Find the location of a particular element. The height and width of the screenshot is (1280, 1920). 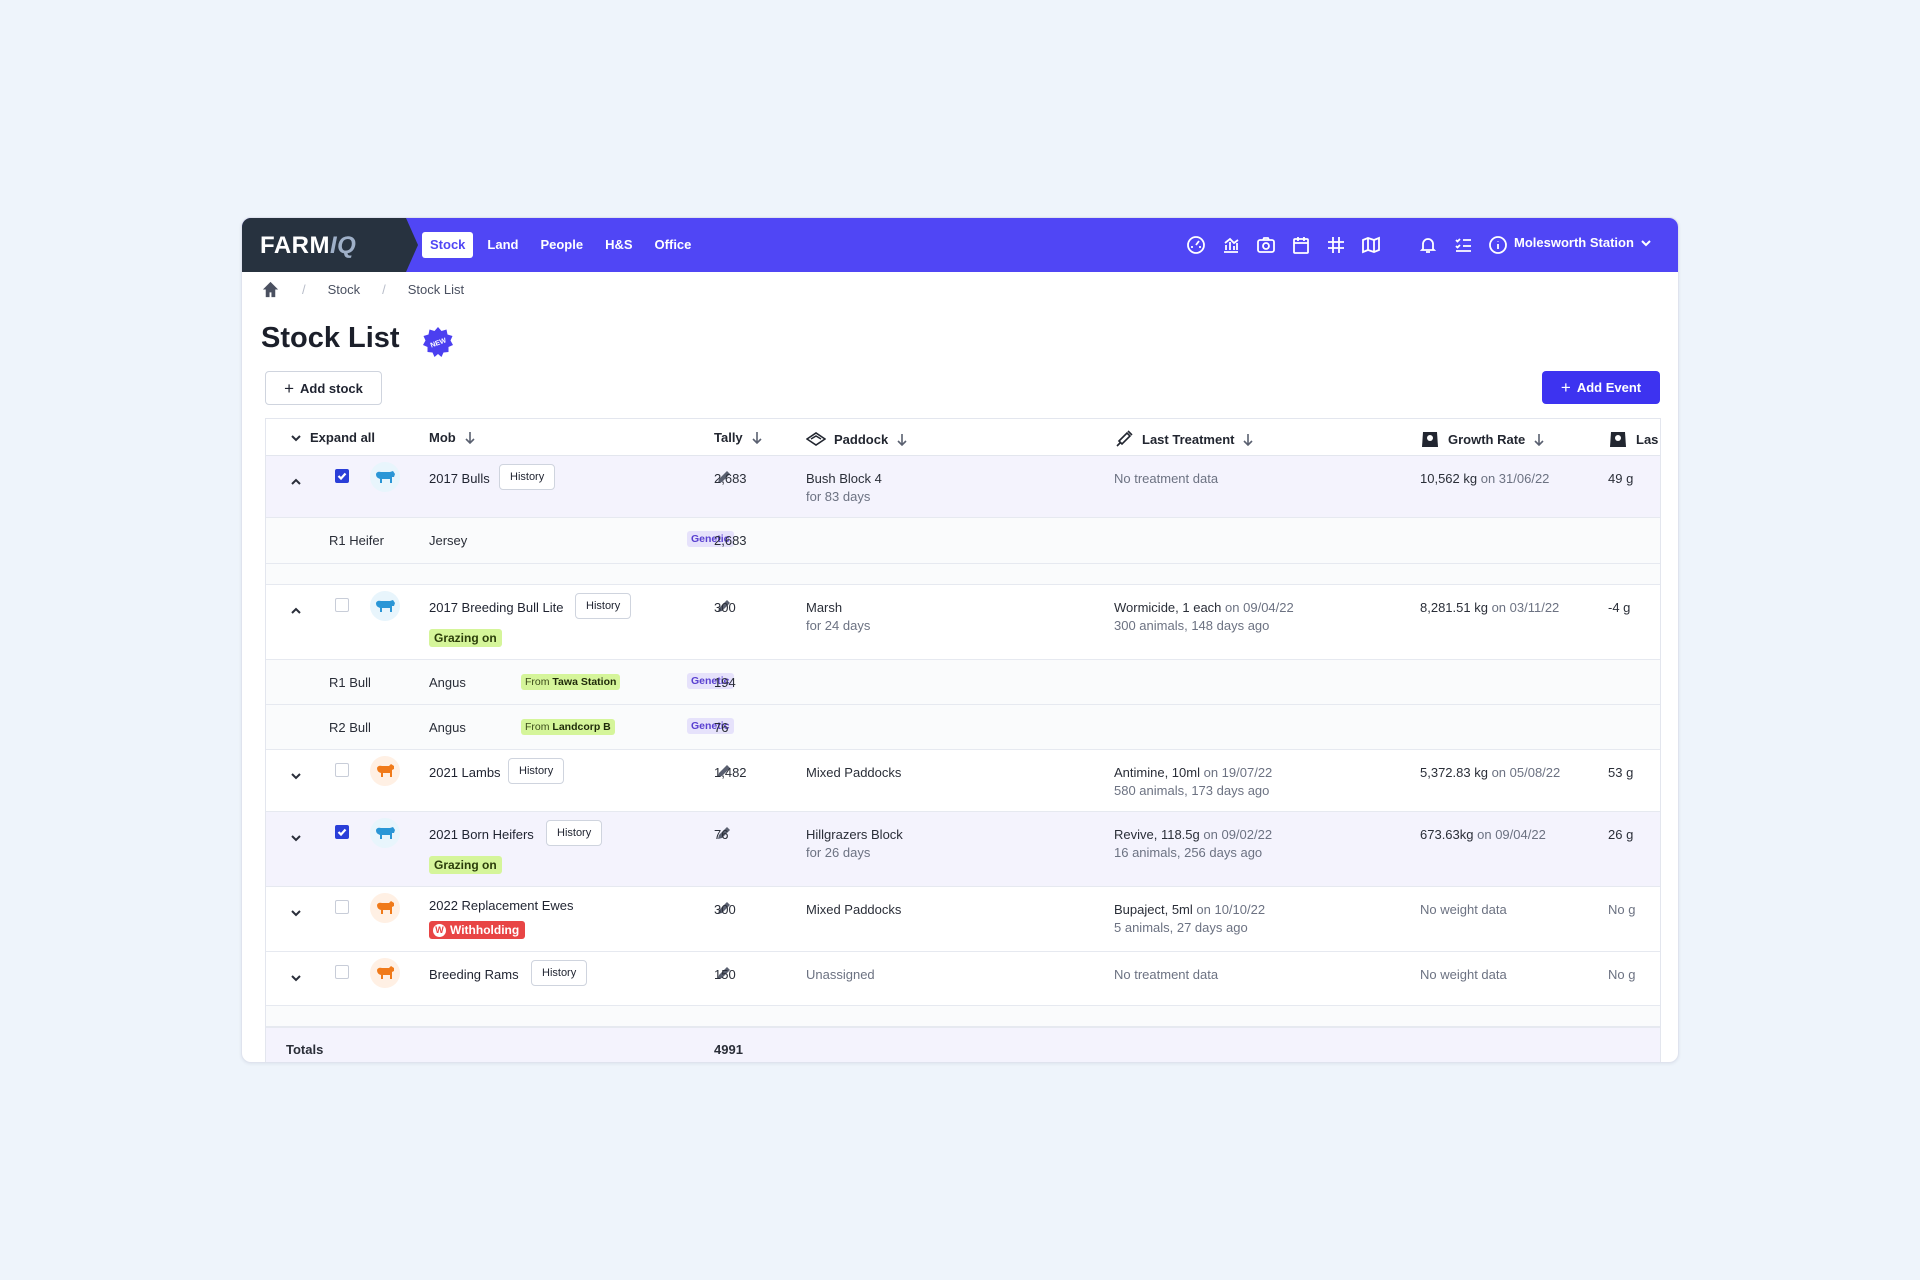

map-icon is located at coordinates (1370, 245).